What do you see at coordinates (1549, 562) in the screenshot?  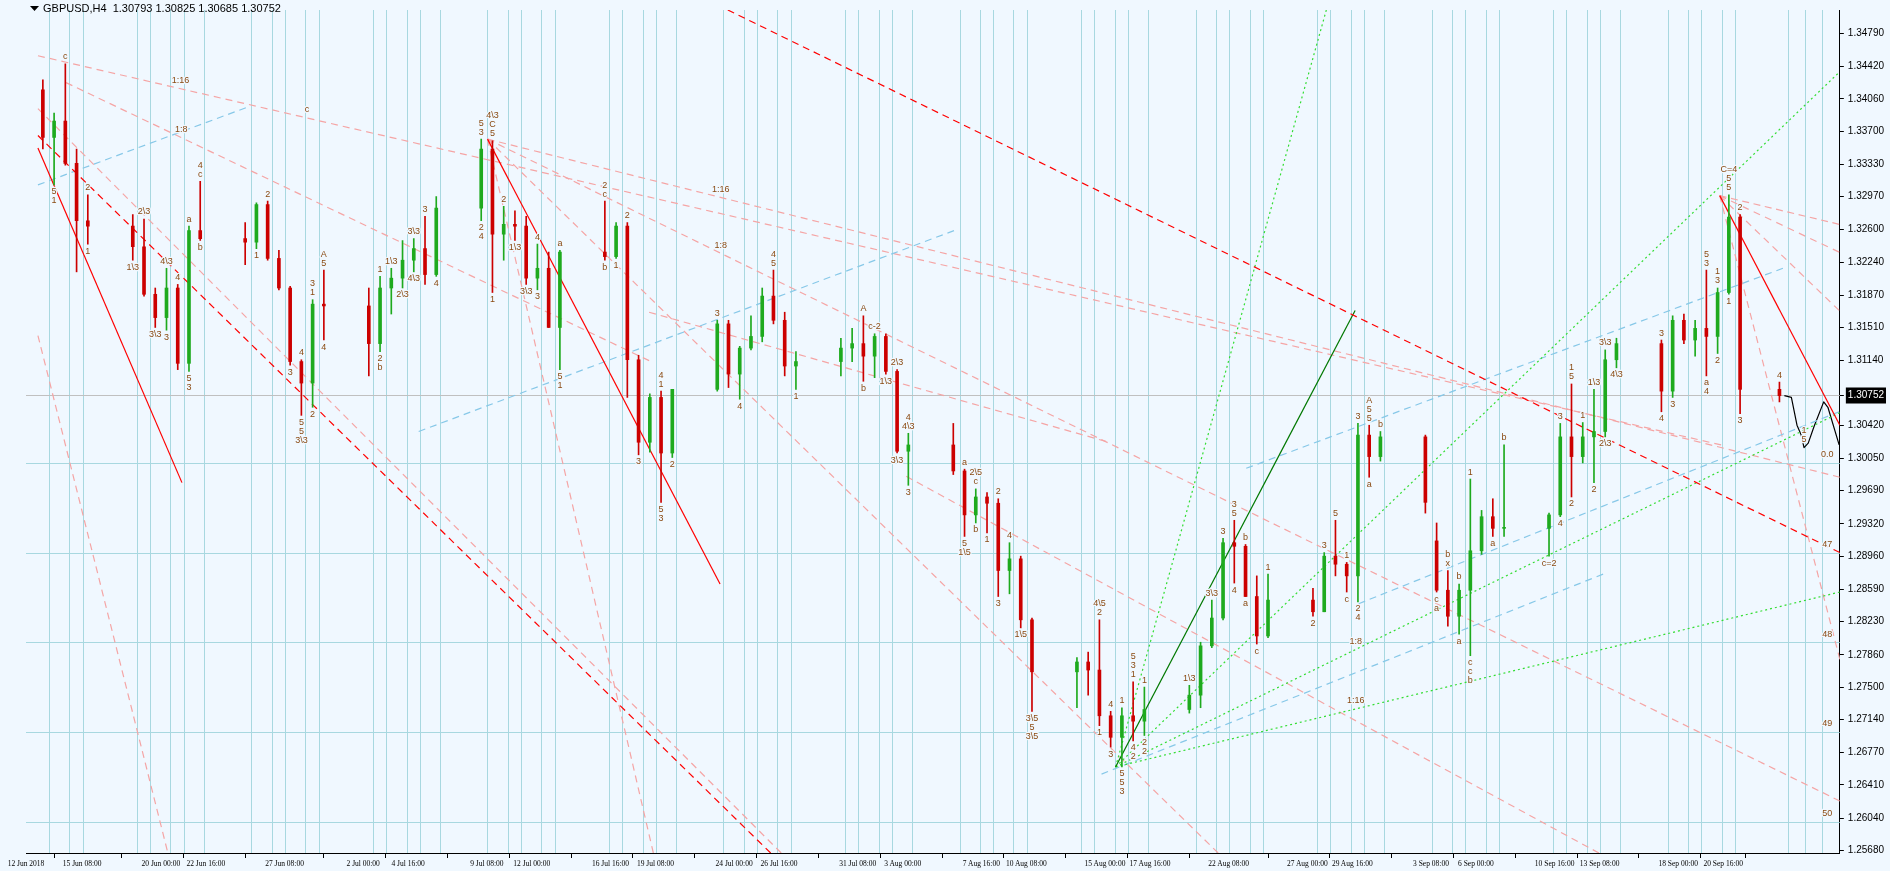 I see `annotation: c=2` at bounding box center [1549, 562].